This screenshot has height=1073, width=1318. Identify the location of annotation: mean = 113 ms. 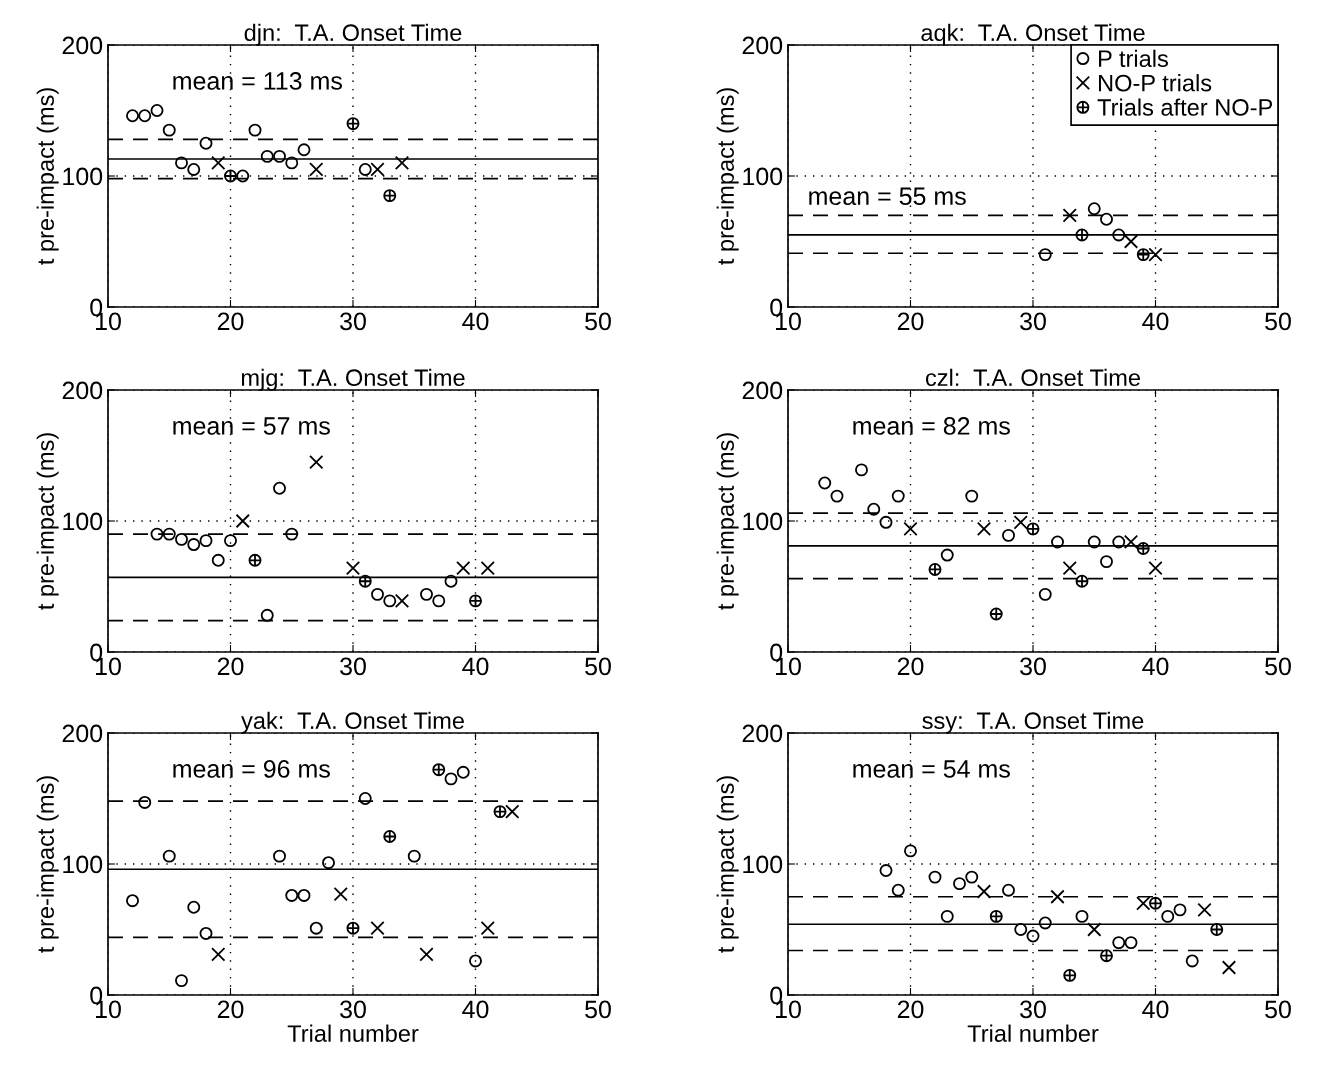
(257, 81).